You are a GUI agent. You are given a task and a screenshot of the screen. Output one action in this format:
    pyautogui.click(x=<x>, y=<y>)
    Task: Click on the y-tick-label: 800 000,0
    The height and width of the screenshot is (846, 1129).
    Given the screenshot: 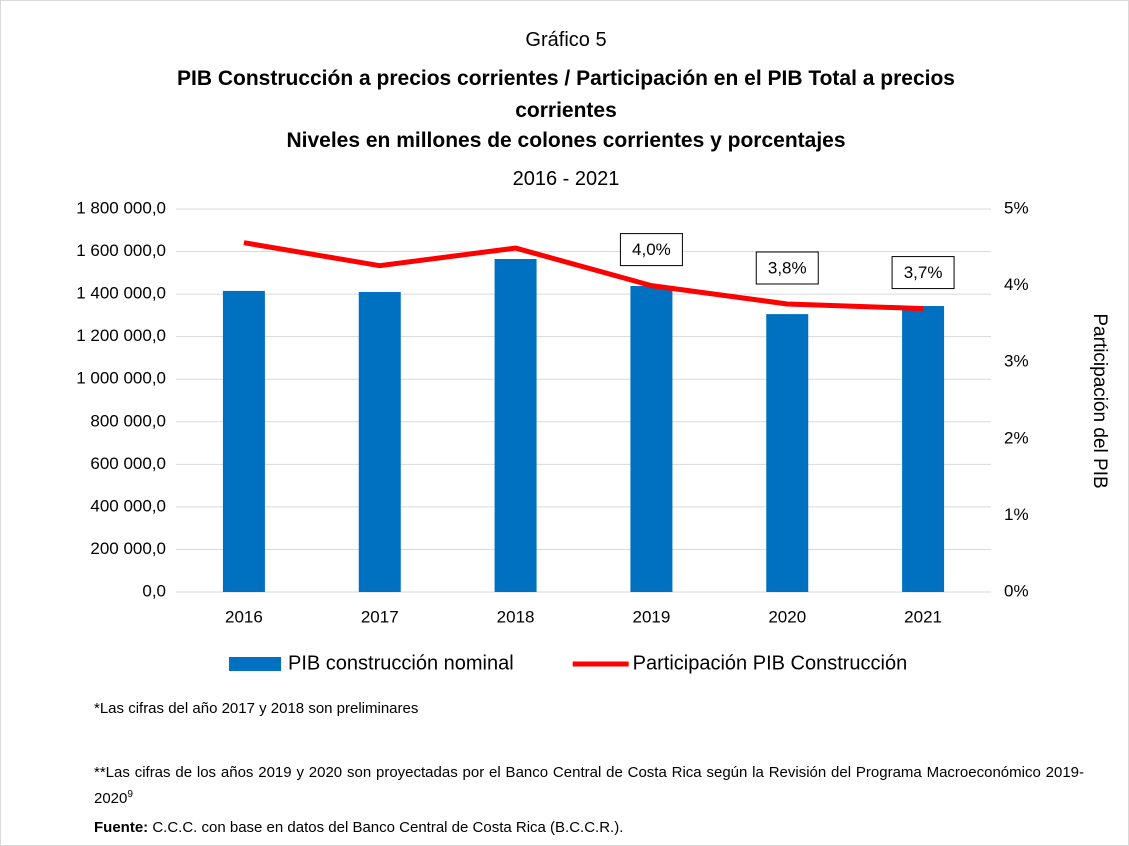 What is the action you would take?
    pyautogui.click(x=128, y=420)
    